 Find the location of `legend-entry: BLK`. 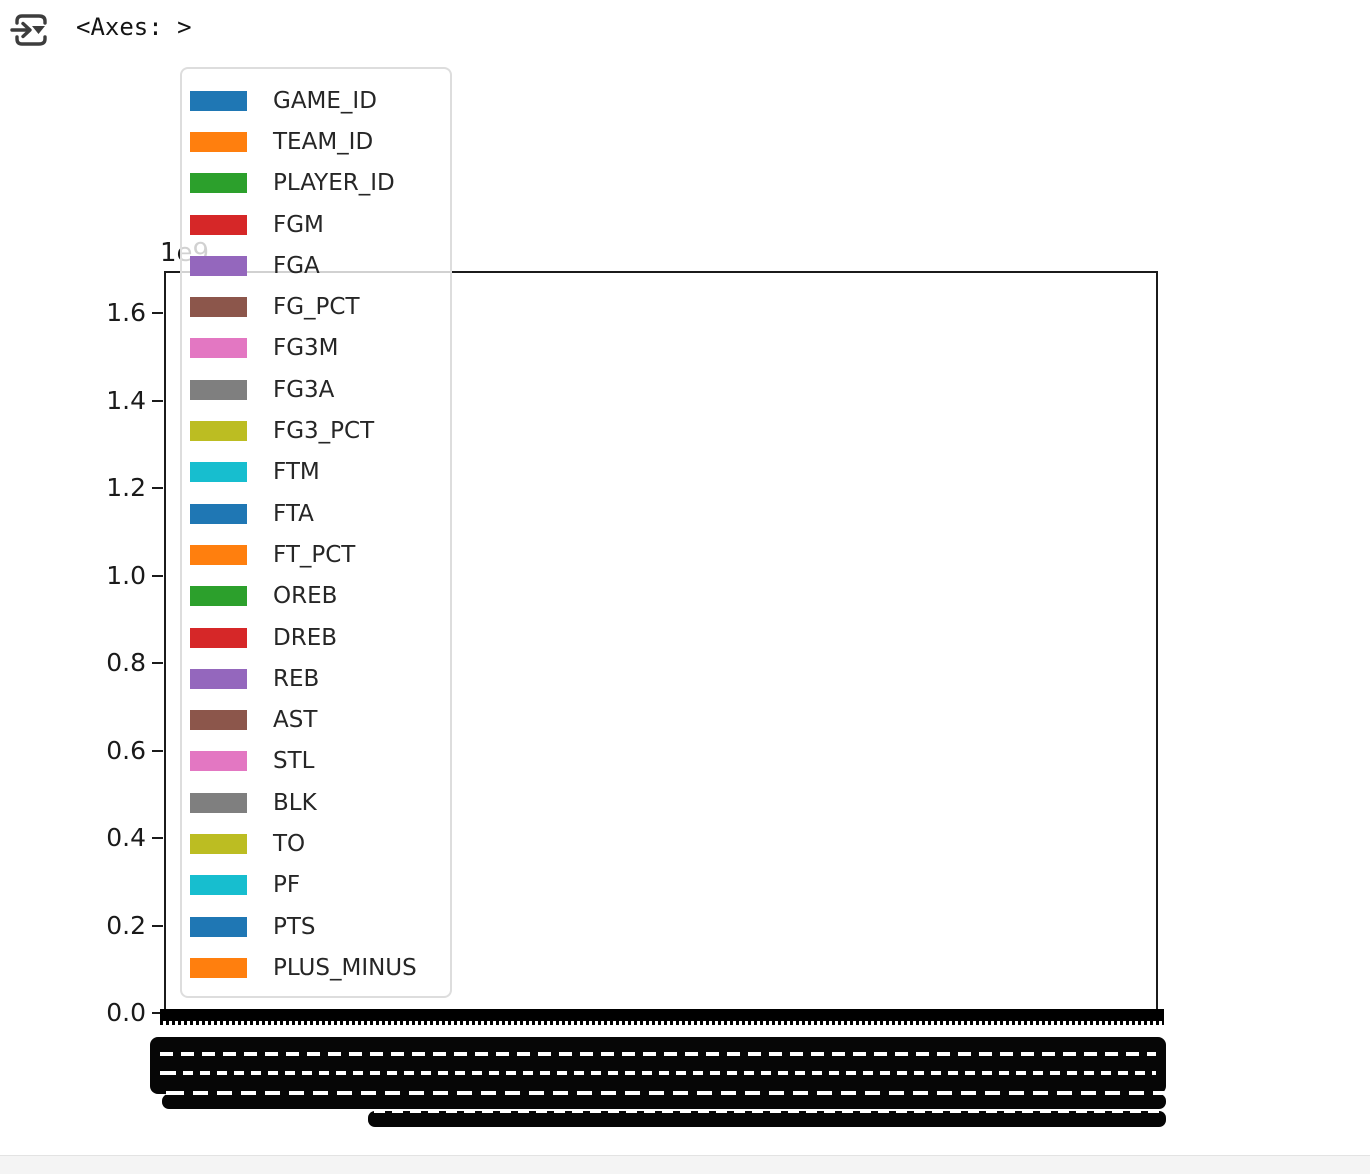

legend-entry: BLK is located at coordinates (316, 802).